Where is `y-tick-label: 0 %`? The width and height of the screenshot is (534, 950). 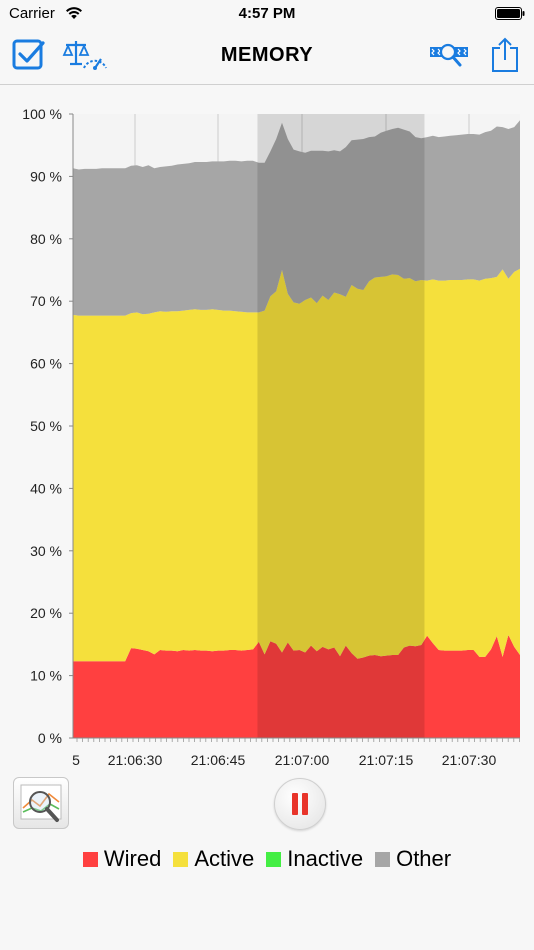
y-tick-label: 0 % is located at coordinates (50, 738).